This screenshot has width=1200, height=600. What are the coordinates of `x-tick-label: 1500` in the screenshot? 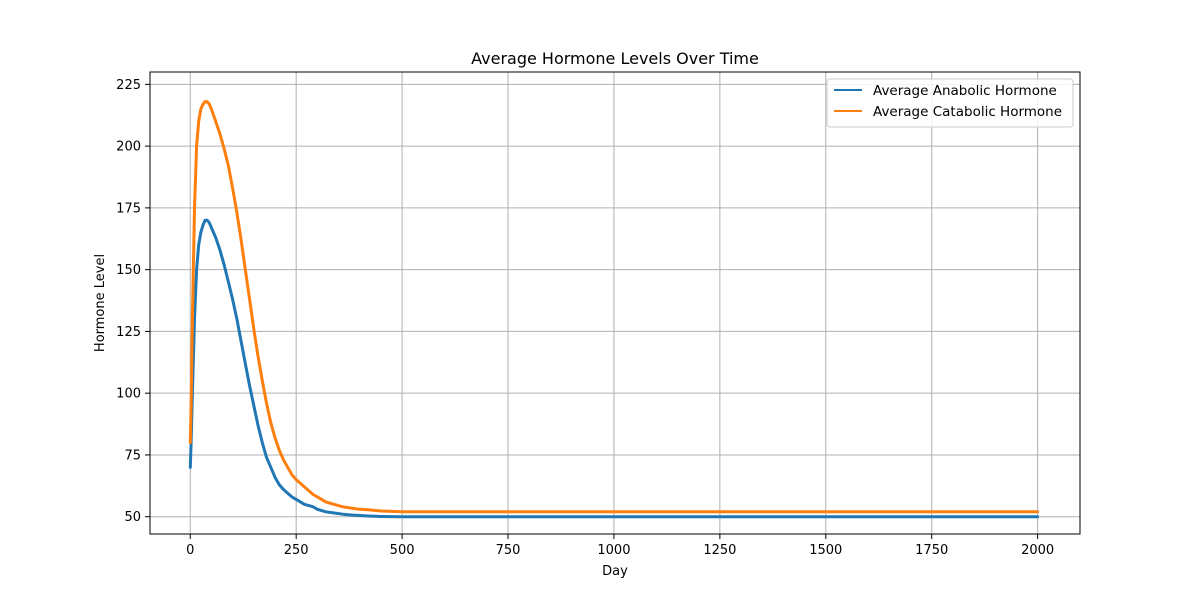 It's located at (825, 550).